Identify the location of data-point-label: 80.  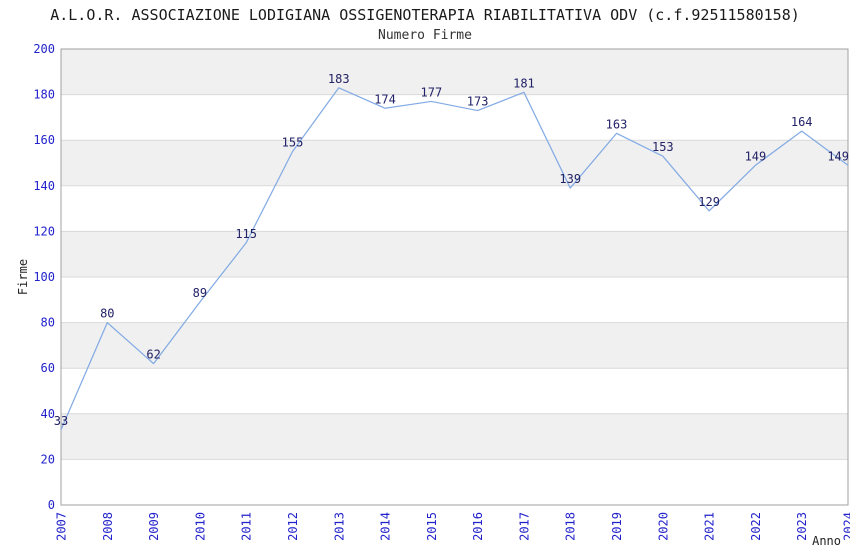
(107, 314).